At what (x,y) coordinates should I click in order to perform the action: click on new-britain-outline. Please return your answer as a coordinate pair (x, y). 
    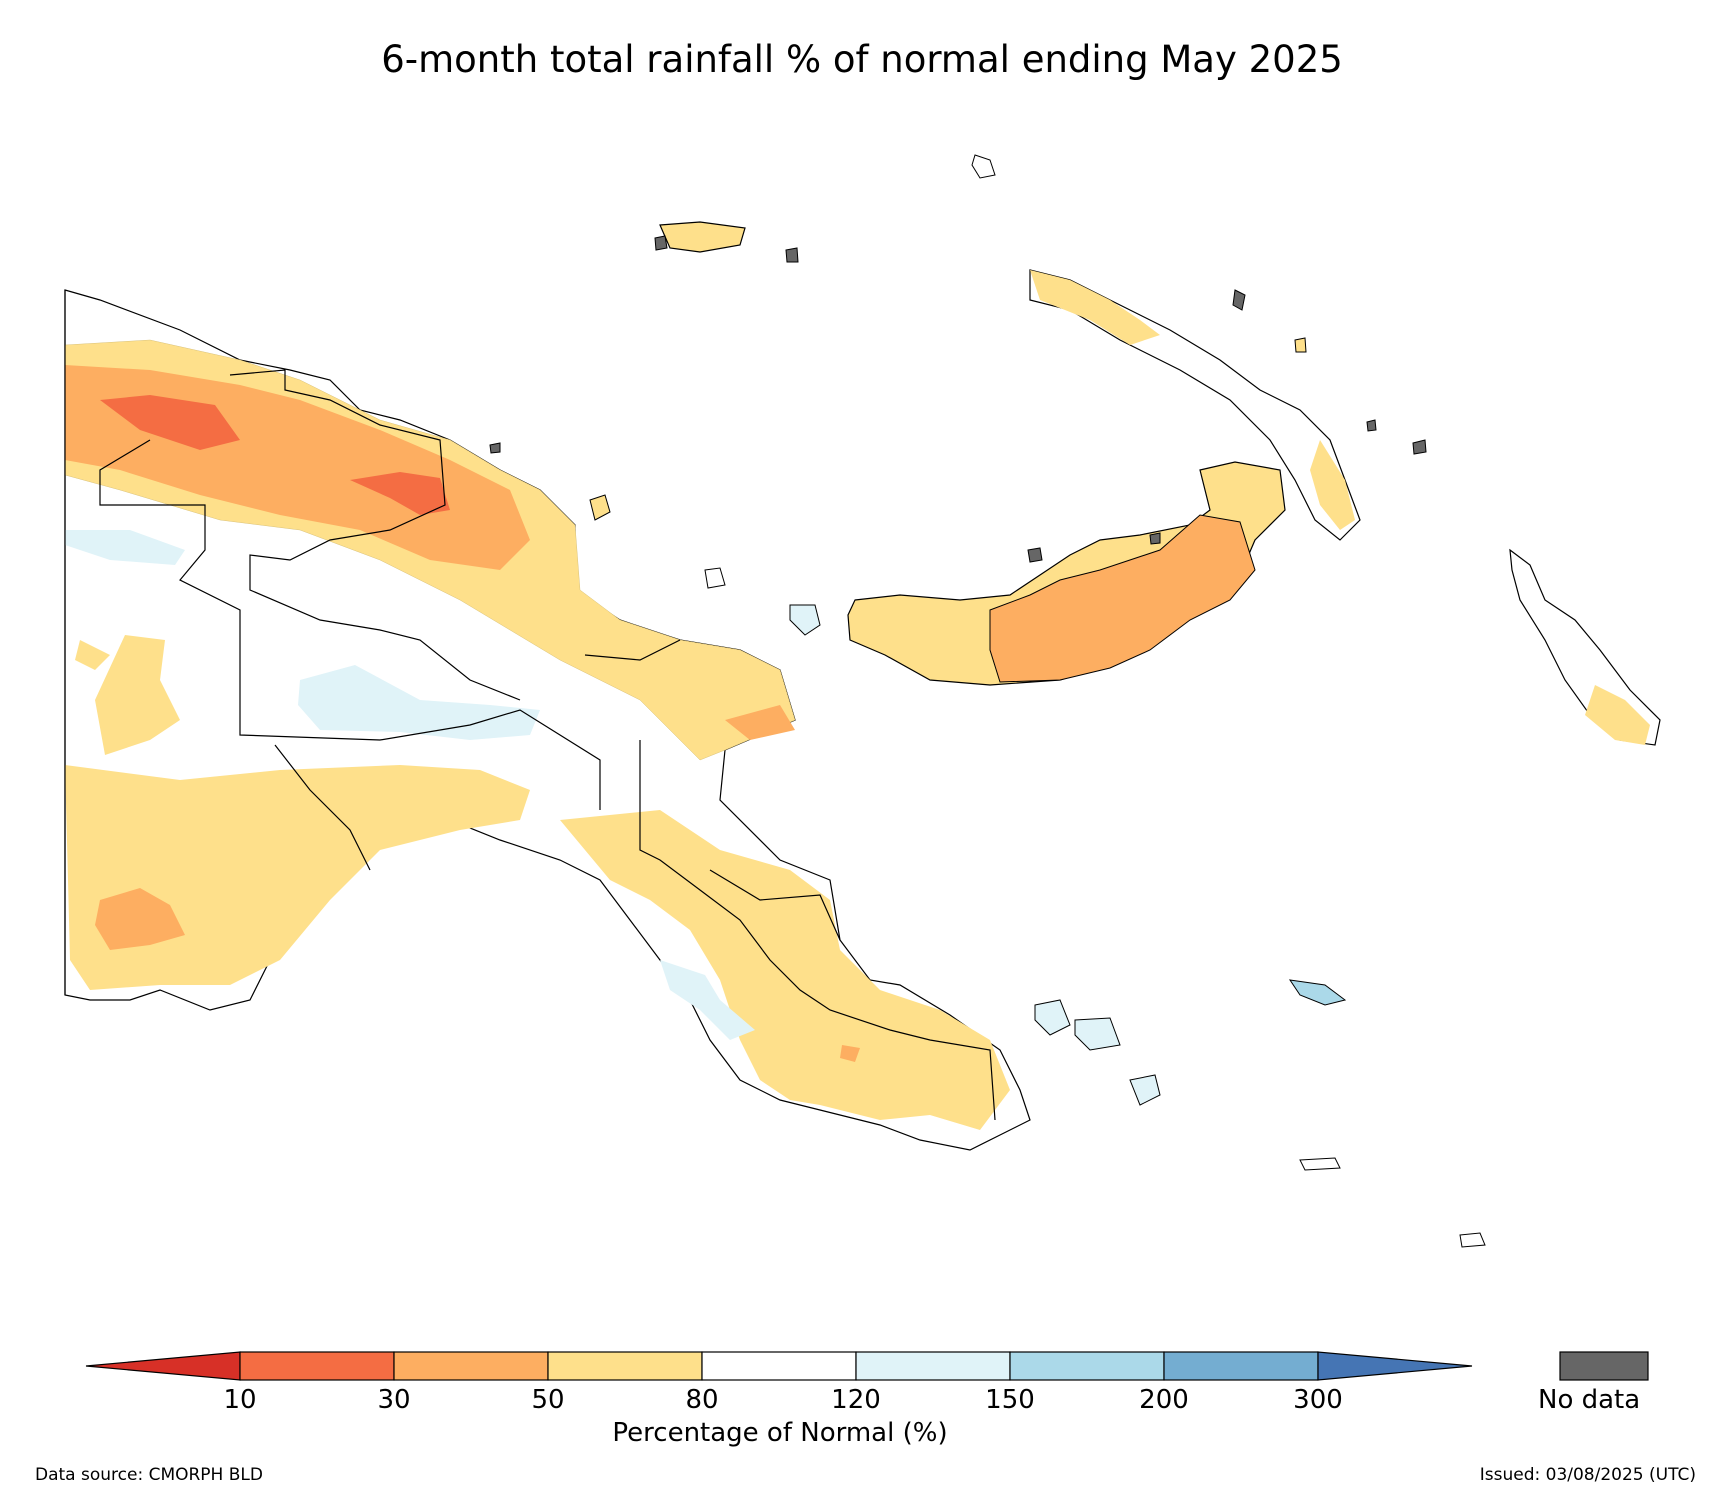
    Looking at the image, I should click on (1066, 573).